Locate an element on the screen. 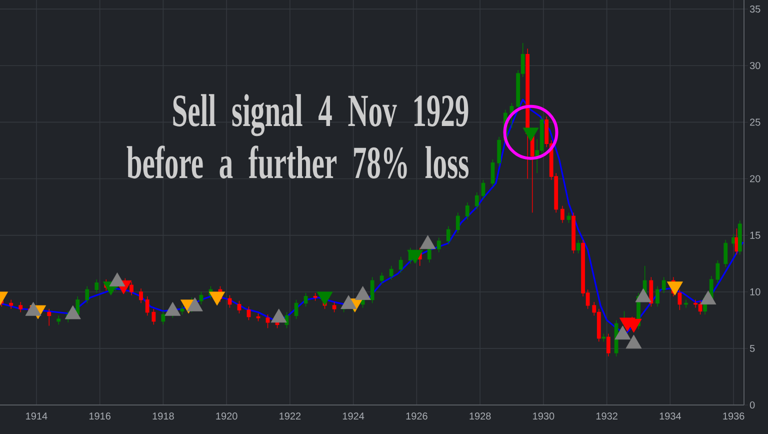 Image resolution: width=768 pixels, height=434 pixels. y-tick-label: 35 is located at coordinates (755, 9).